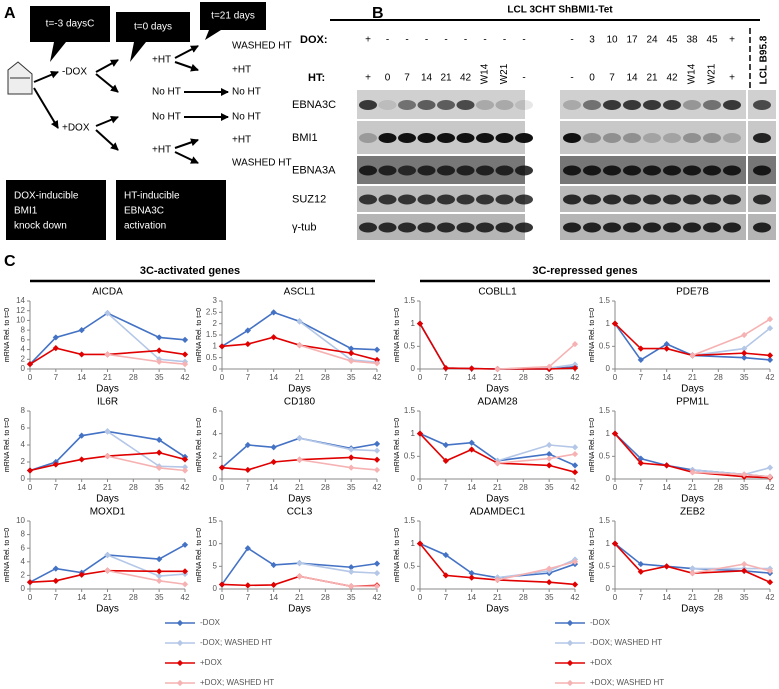 The width and height of the screenshot is (779, 689). What do you see at coordinates (20, 520) in the screenshot?
I see `y-tick-label: 10` at bounding box center [20, 520].